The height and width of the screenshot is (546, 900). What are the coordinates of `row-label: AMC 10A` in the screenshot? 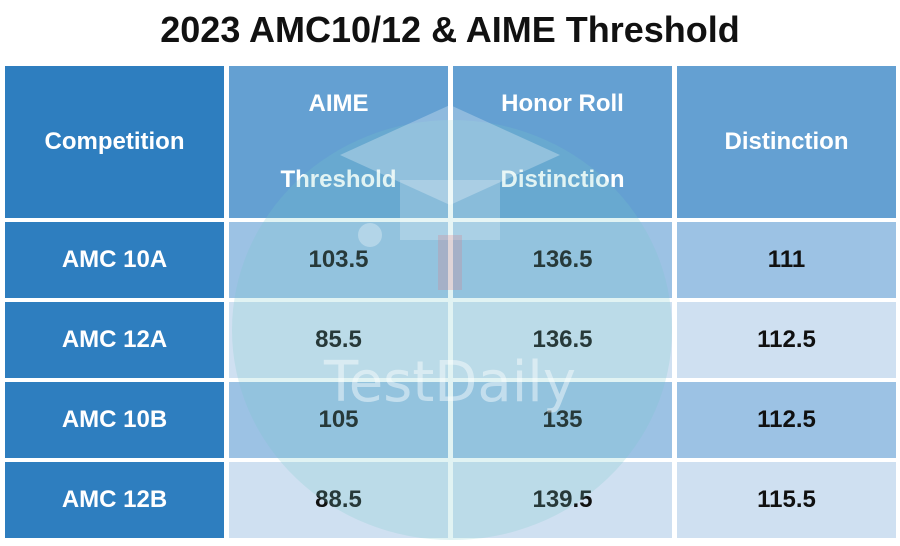 It's located at (114, 260).